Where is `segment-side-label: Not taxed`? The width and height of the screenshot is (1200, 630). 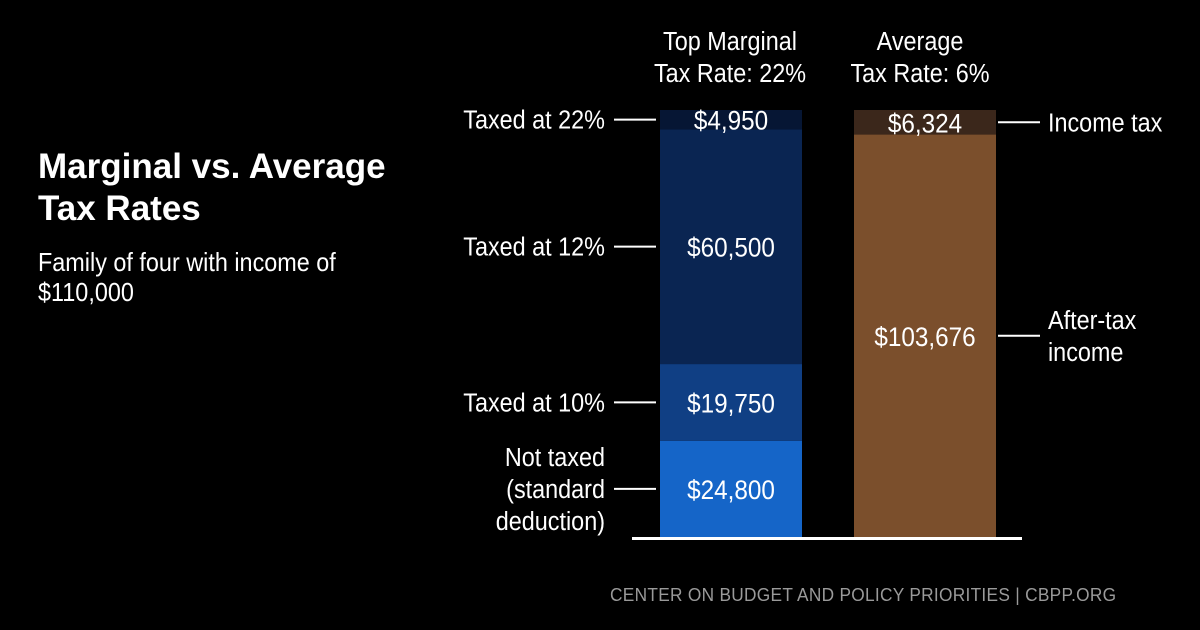
segment-side-label: Not taxed is located at coordinates (555, 458).